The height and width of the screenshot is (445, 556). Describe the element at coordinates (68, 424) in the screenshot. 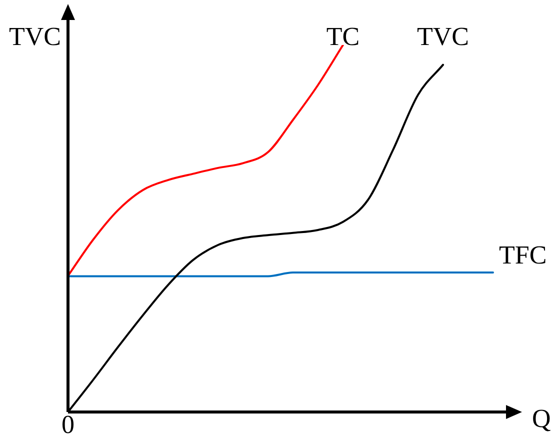

I see `annotation: 0` at that location.